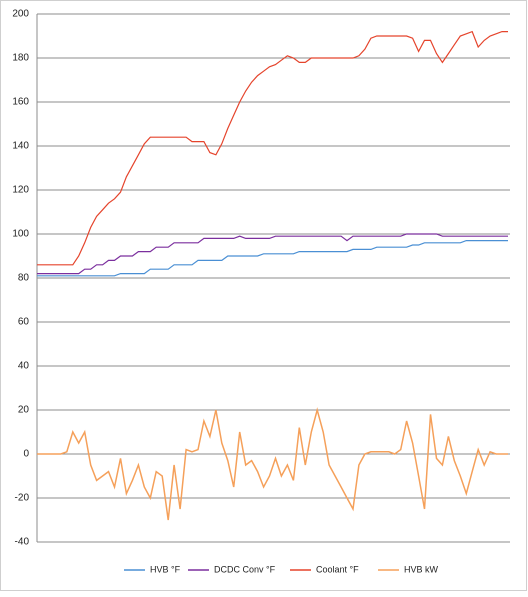 This screenshot has height=597, width=528. What do you see at coordinates (20, 146) in the screenshot?
I see `y-tick-label: 140` at bounding box center [20, 146].